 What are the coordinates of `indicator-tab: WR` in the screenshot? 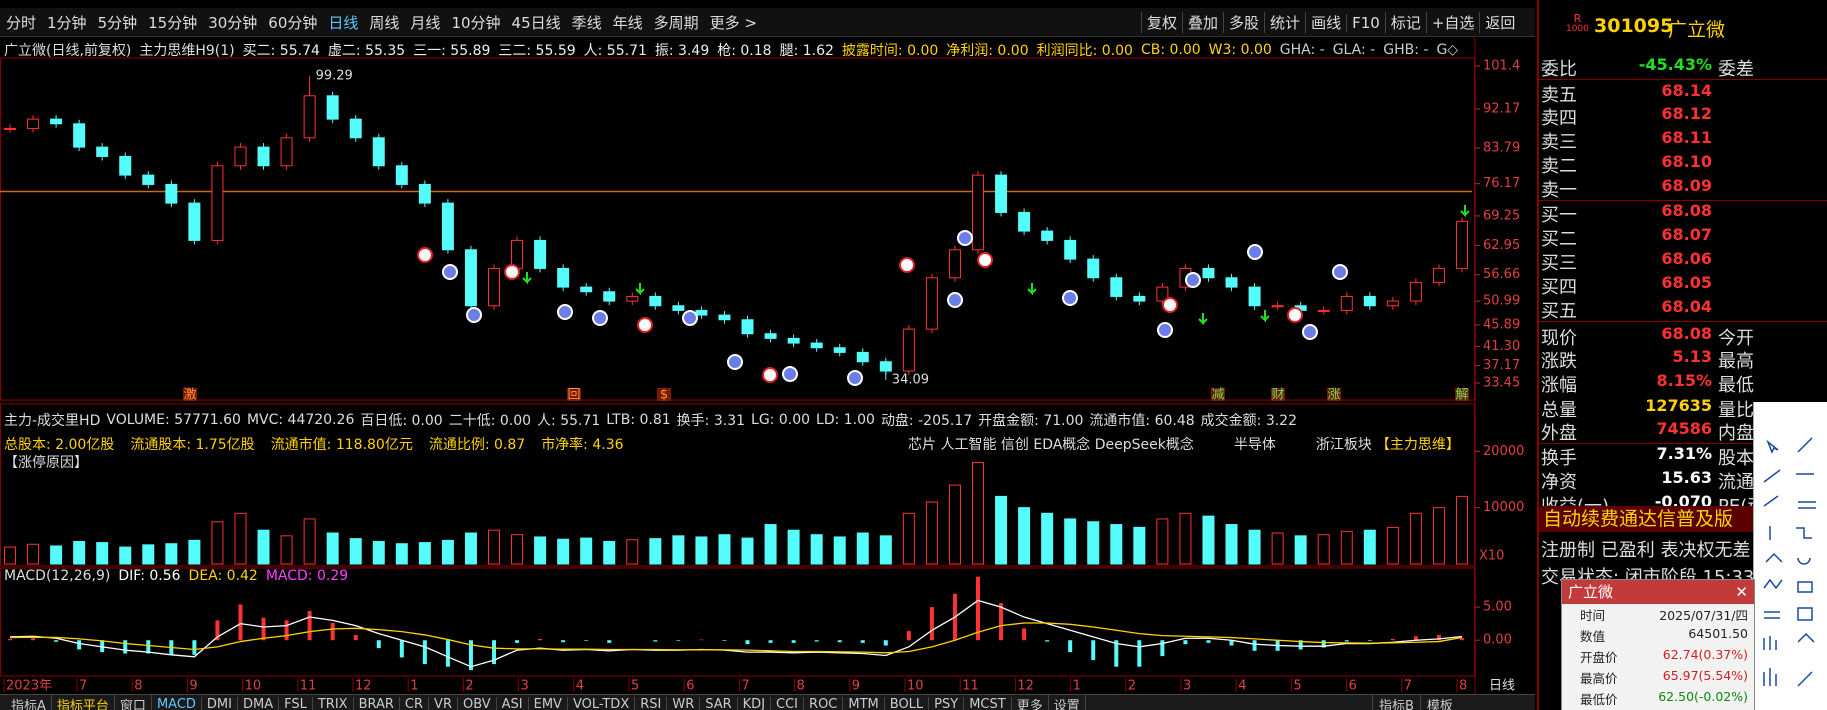 It's located at (684, 703).